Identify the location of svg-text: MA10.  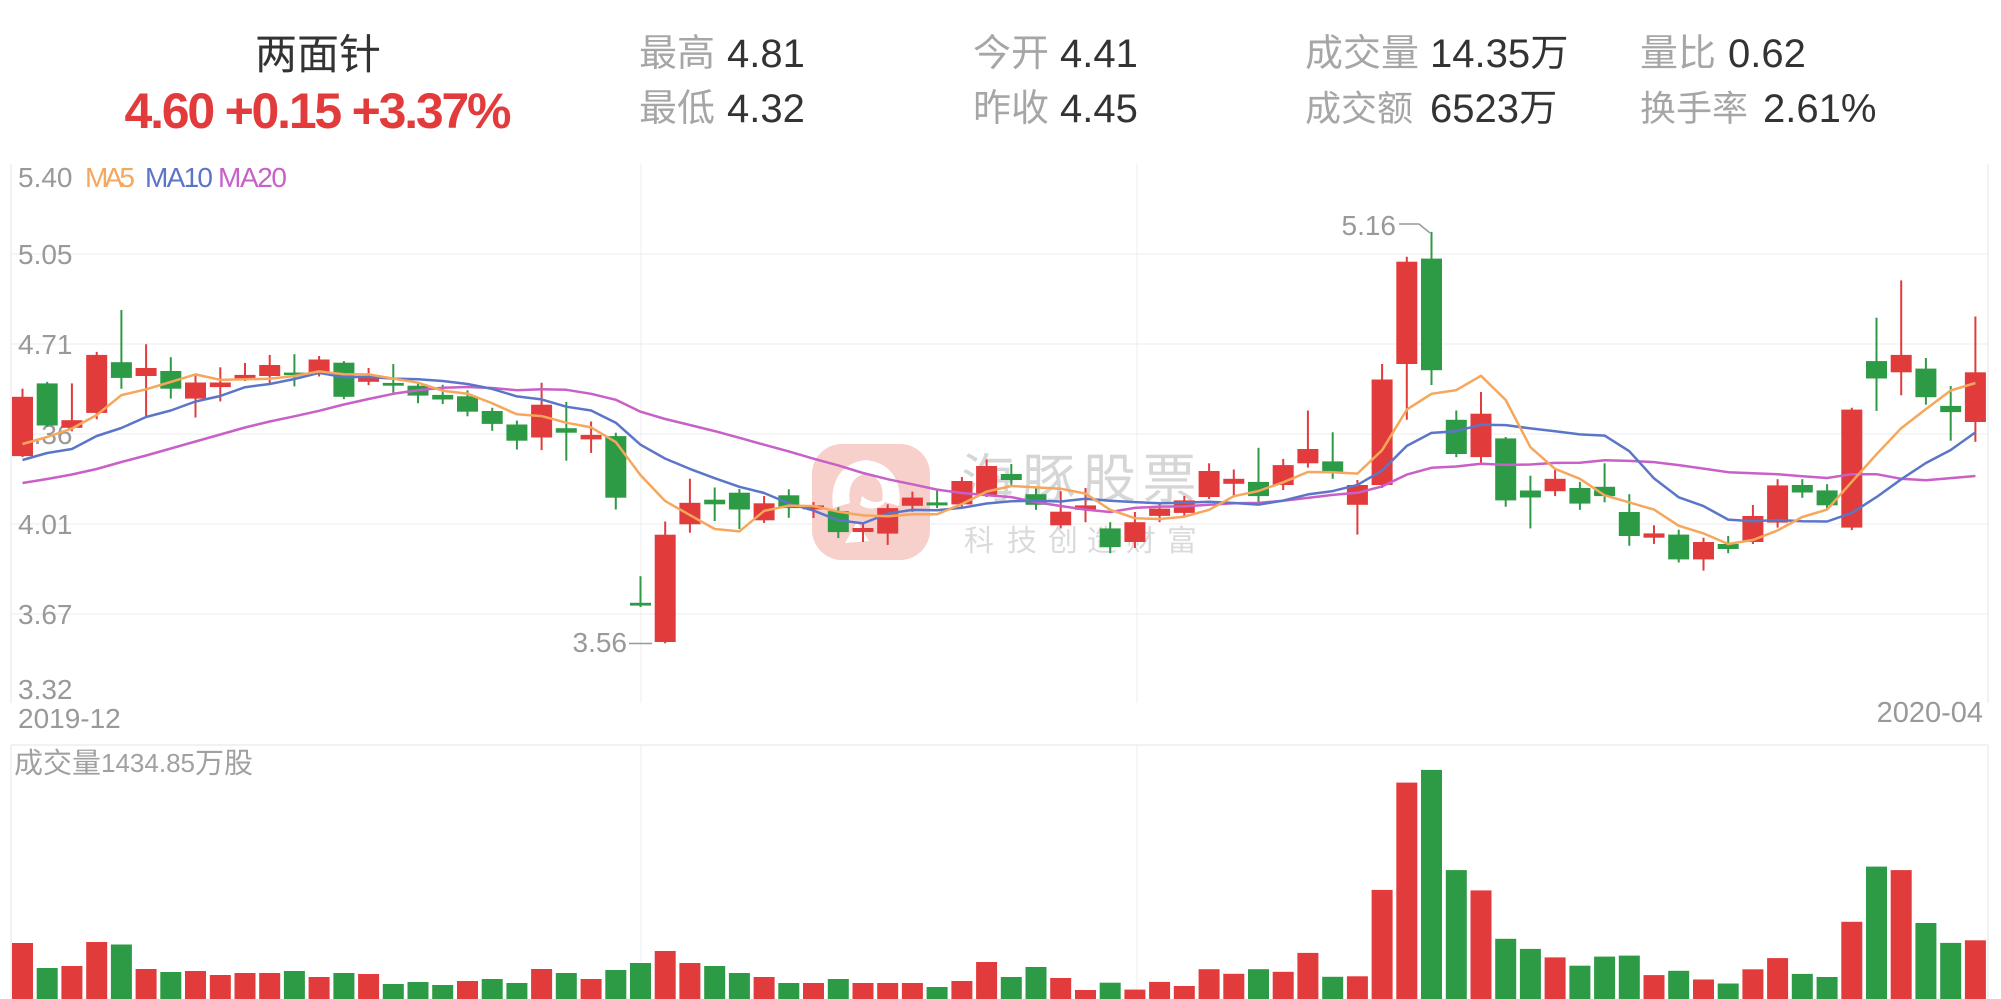
(179, 177).